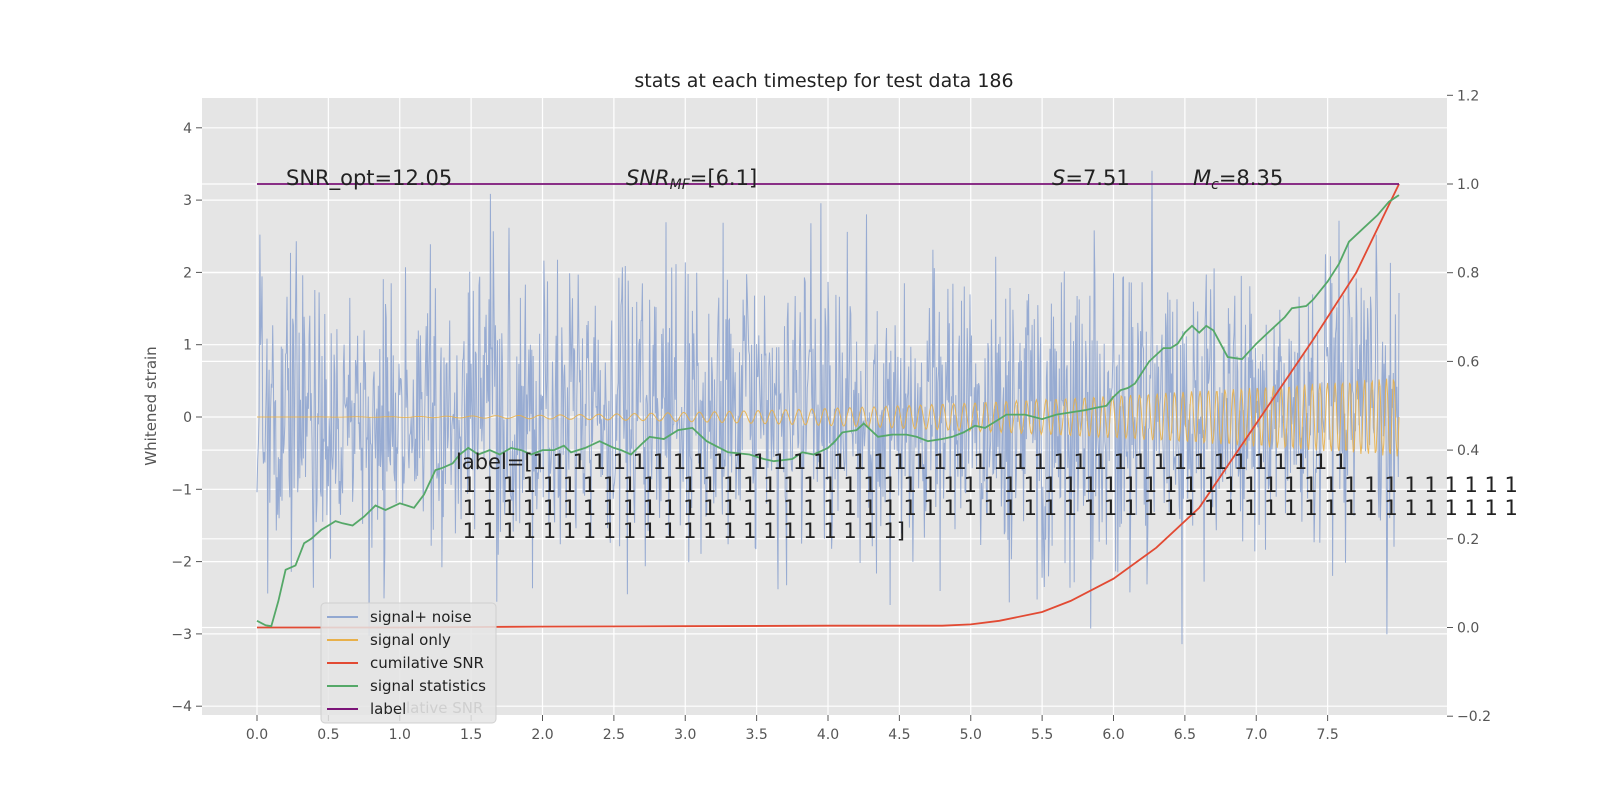 The width and height of the screenshot is (1600, 800). I want to click on x-tick-label: 4.5, so click(899, 735).